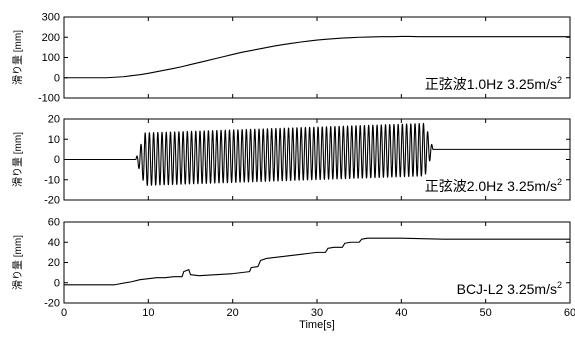 The width and height of the screenshot is (575, 340). I want to click on panel-annotation: 正弦波1.0Hz 3.25m/s2, so click(493, 83).